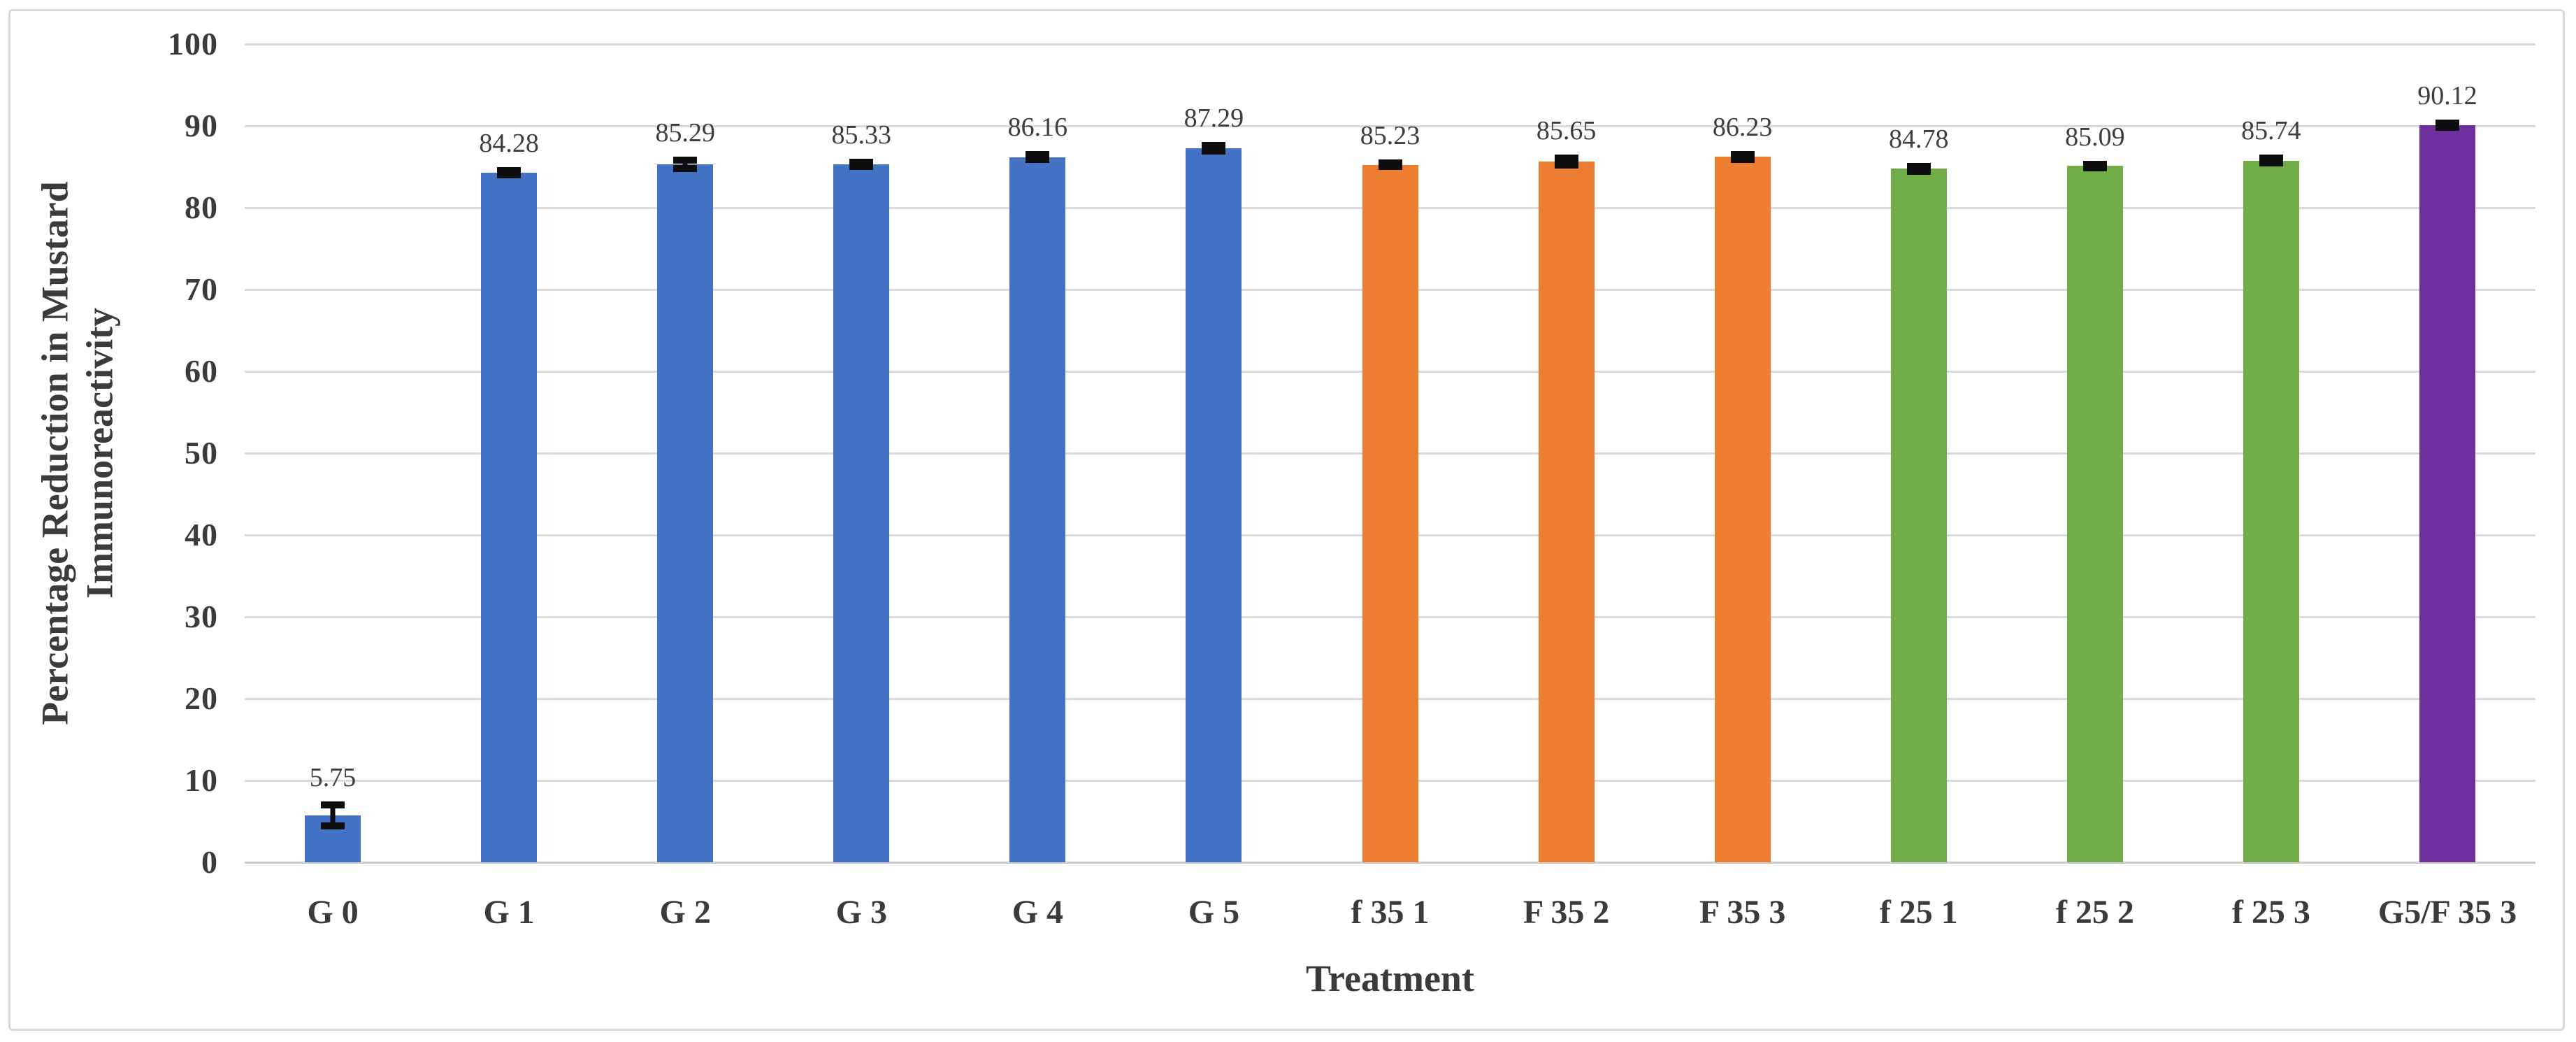  Describe the element at coordinates (2270, 912) in the screenshot. I see `x-category-label: f 25 3` at that location.